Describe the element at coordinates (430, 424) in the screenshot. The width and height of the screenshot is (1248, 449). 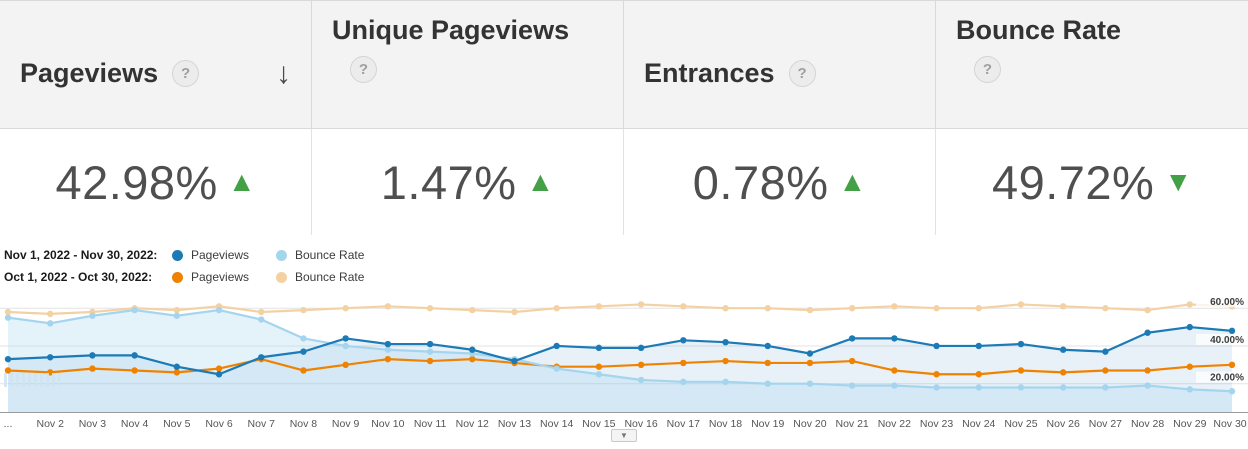
I see `svg-text: Nov 11` at that location.